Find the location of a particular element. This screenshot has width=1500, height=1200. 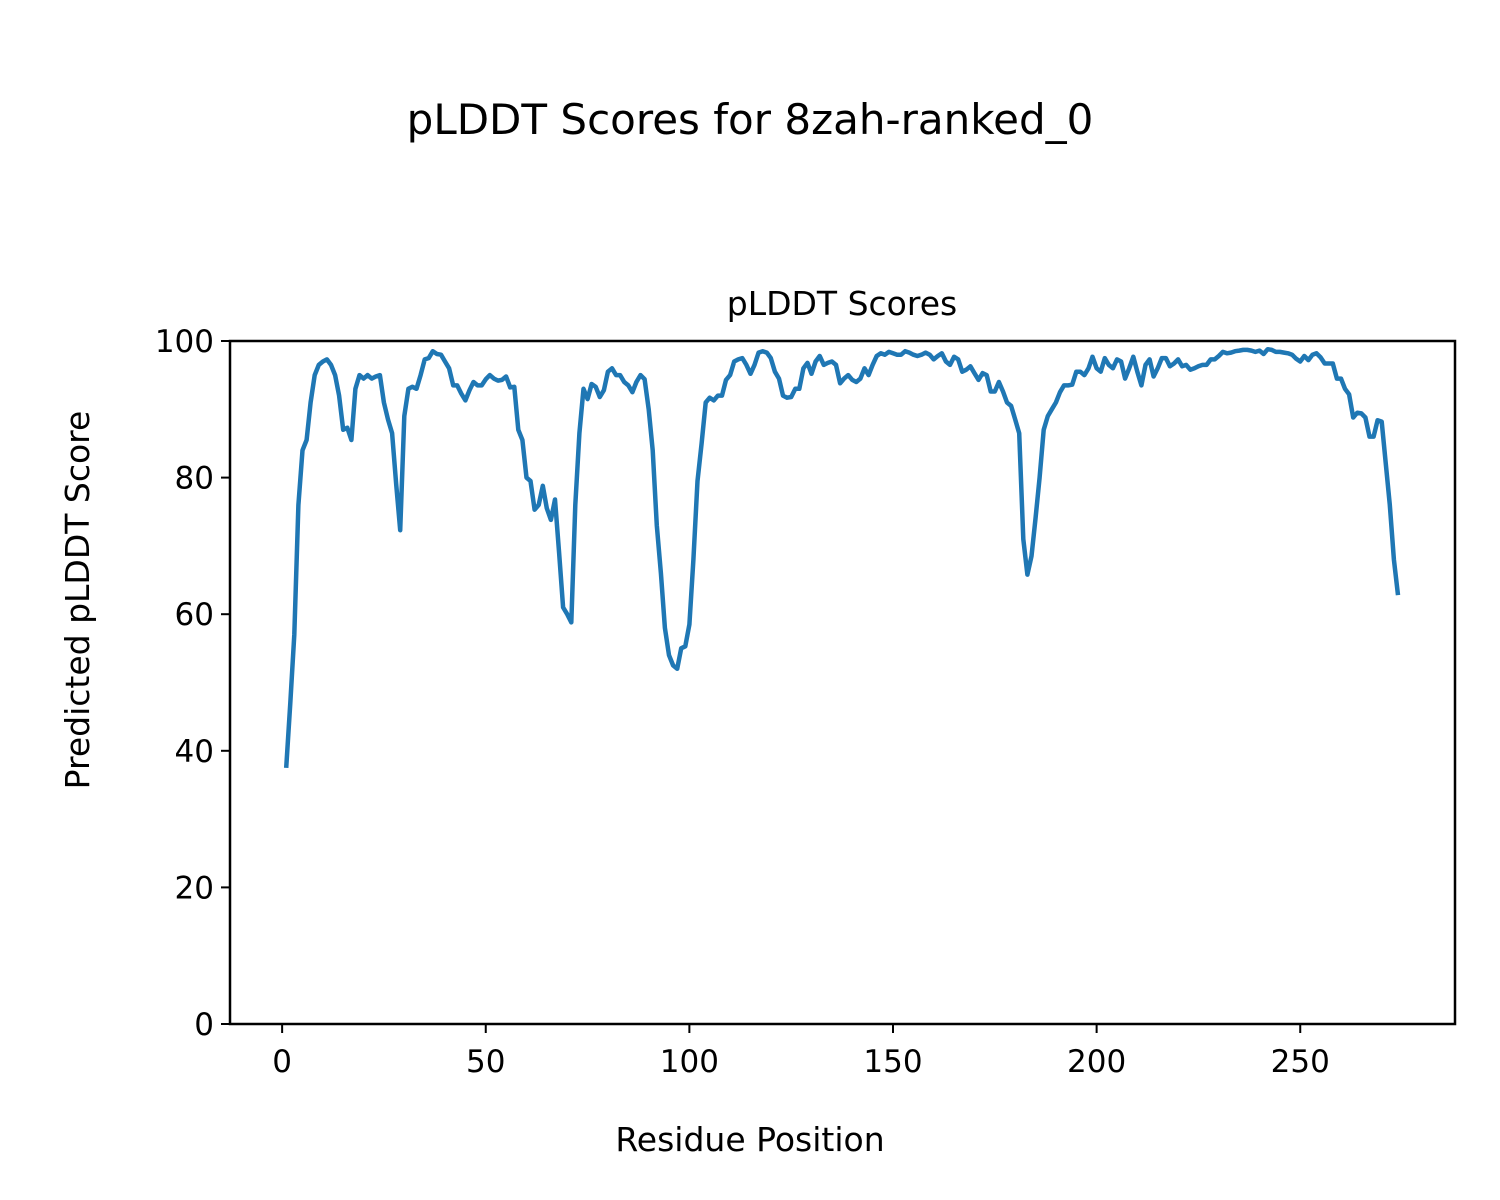

x-tick-label: 200 is located at coordinates (1096, 1062).